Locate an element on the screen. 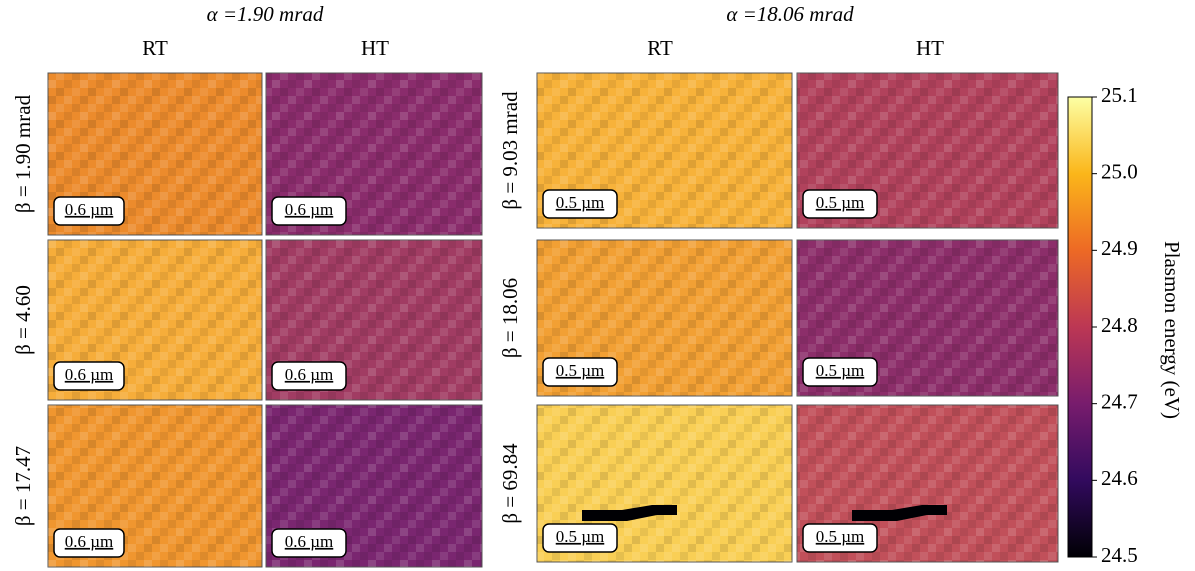  colorbar-tick-label: 24.7 is located at coordinates (1119, 401).